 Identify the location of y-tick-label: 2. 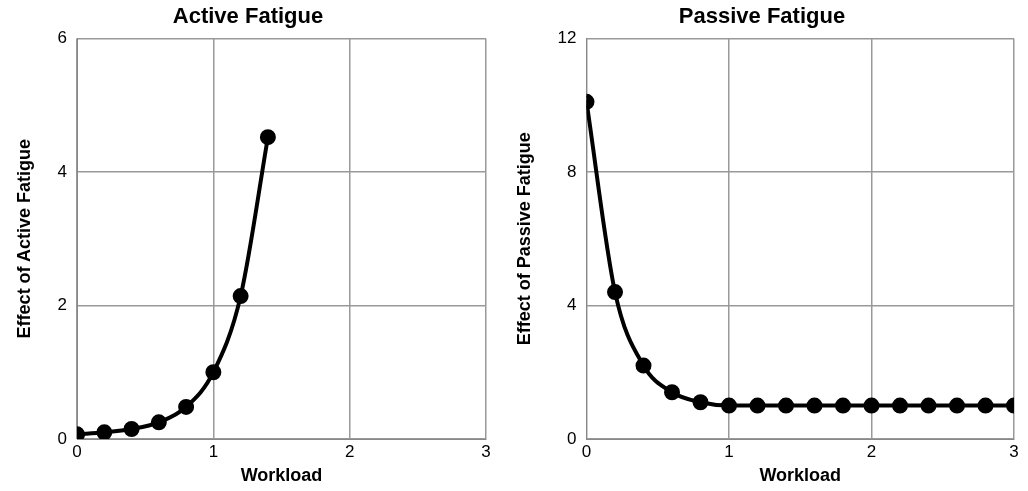
(62, 305).